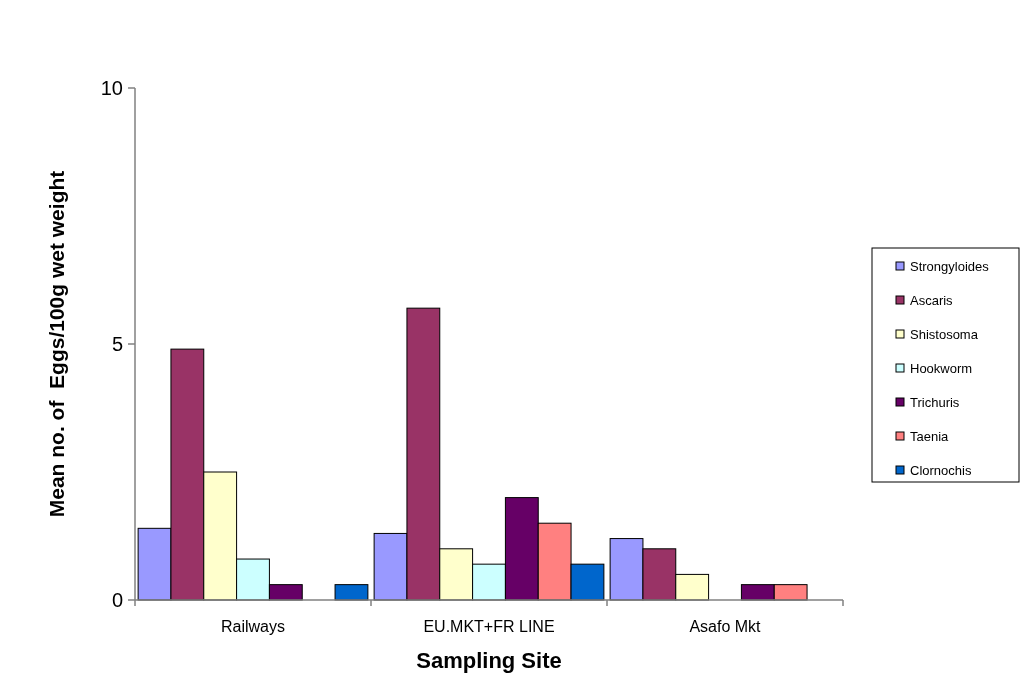 The height and width of the screenshot is (677, 1021). What do you see at coordinates (941, 368) in the screenshot?
I see `legend-label: Hookworm` at bounding box center [941, 368].